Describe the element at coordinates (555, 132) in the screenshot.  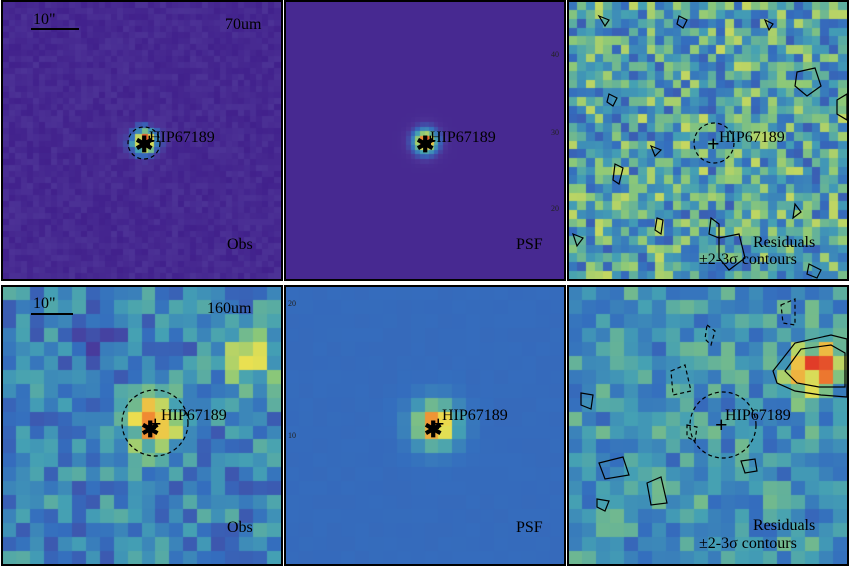
I see `tick-label: 30` at that location.